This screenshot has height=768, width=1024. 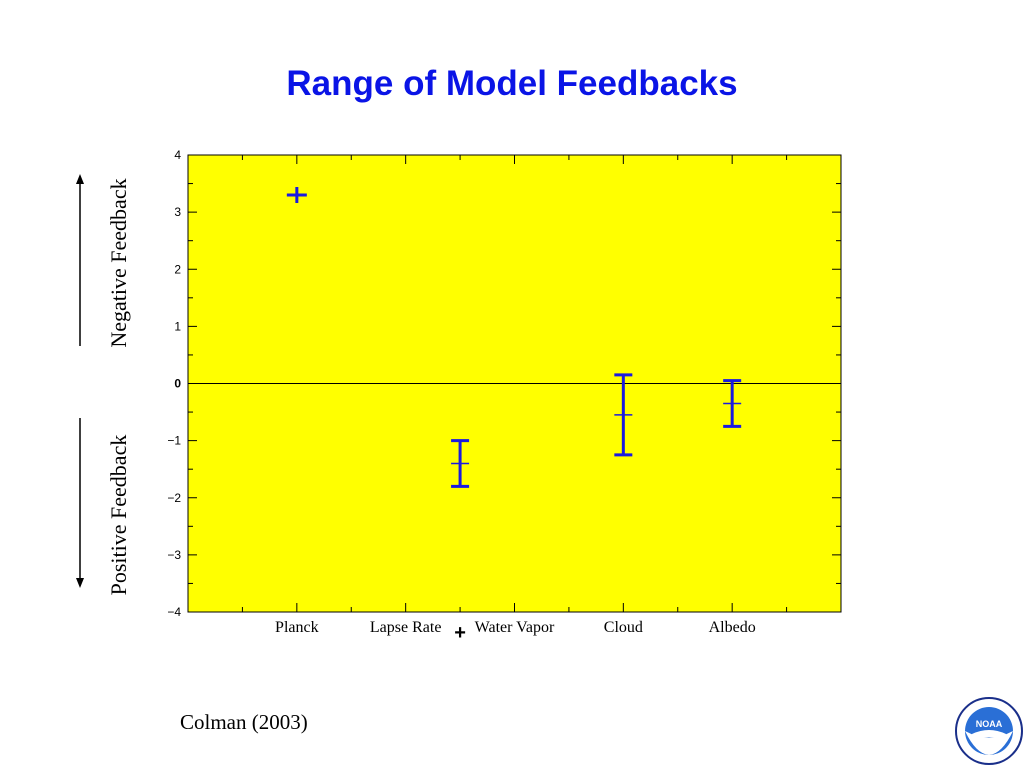 What do you see at coordinates (174, 612) in the screenshot?
I see `y-tick-label: −4` at bounding box center [174, 612].